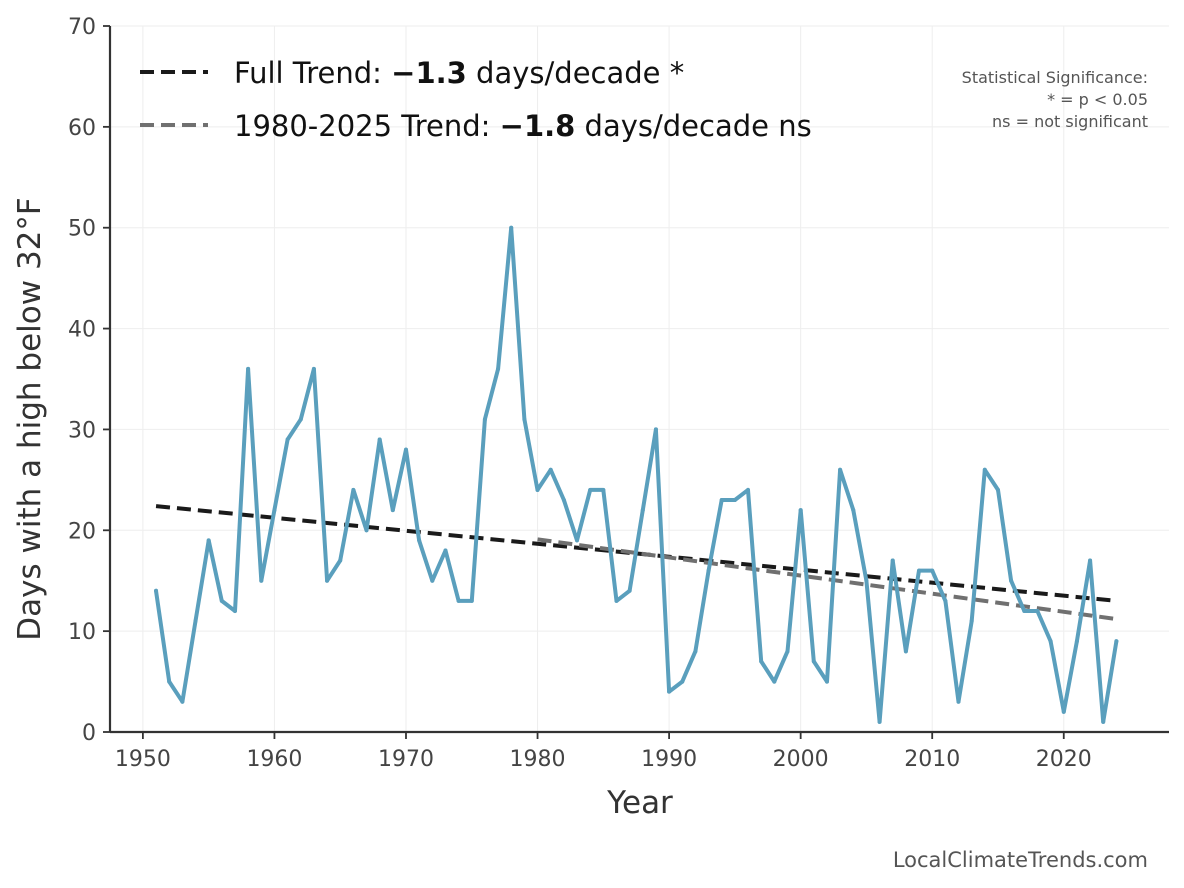 The height and width of the screenshot is (888, 1184). I want to click on legend-label-1980-trend: 1980-2025 Trend: −1.8 days/decade ns, so click(523, 126).